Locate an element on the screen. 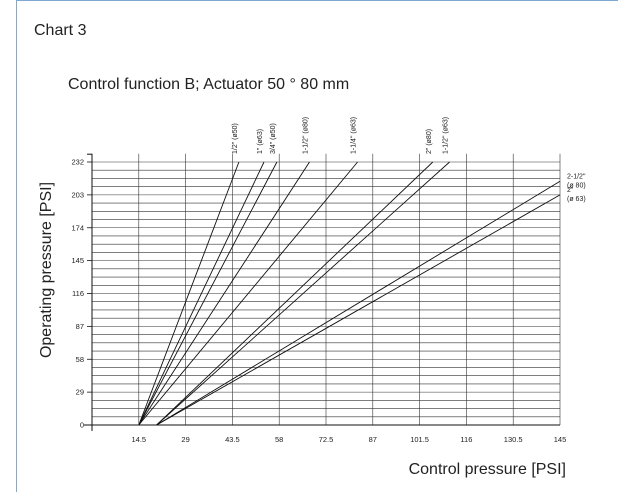  y-tick-label: 116 is located at coordinates (78, 293).